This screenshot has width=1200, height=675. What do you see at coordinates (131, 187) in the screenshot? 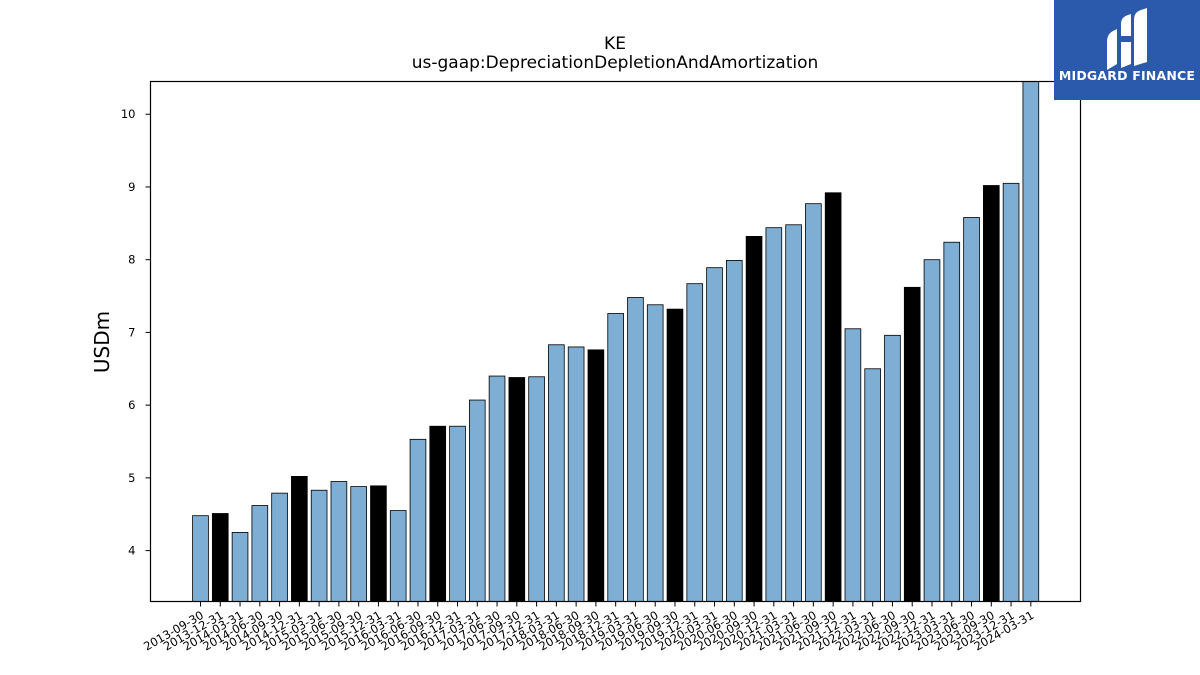
I see `y-tick-label: 9` at bounding box center [131, 187].